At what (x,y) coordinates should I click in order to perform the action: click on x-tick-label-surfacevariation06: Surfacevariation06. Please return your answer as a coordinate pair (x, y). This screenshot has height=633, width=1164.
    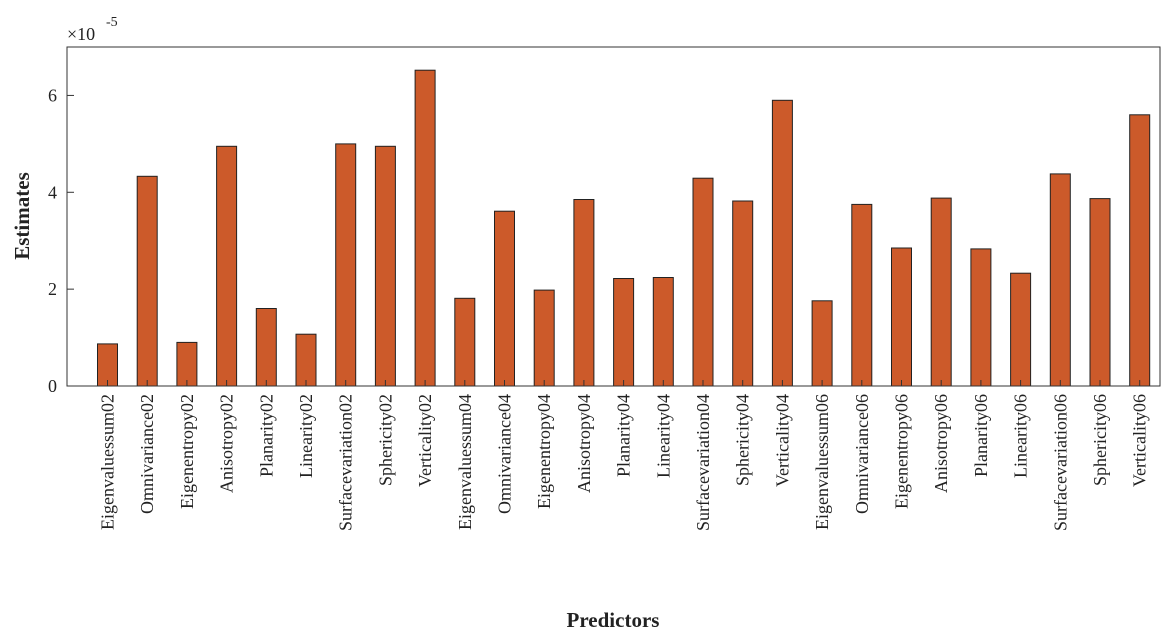
    Looking at the image, I should click on (1060, 462).